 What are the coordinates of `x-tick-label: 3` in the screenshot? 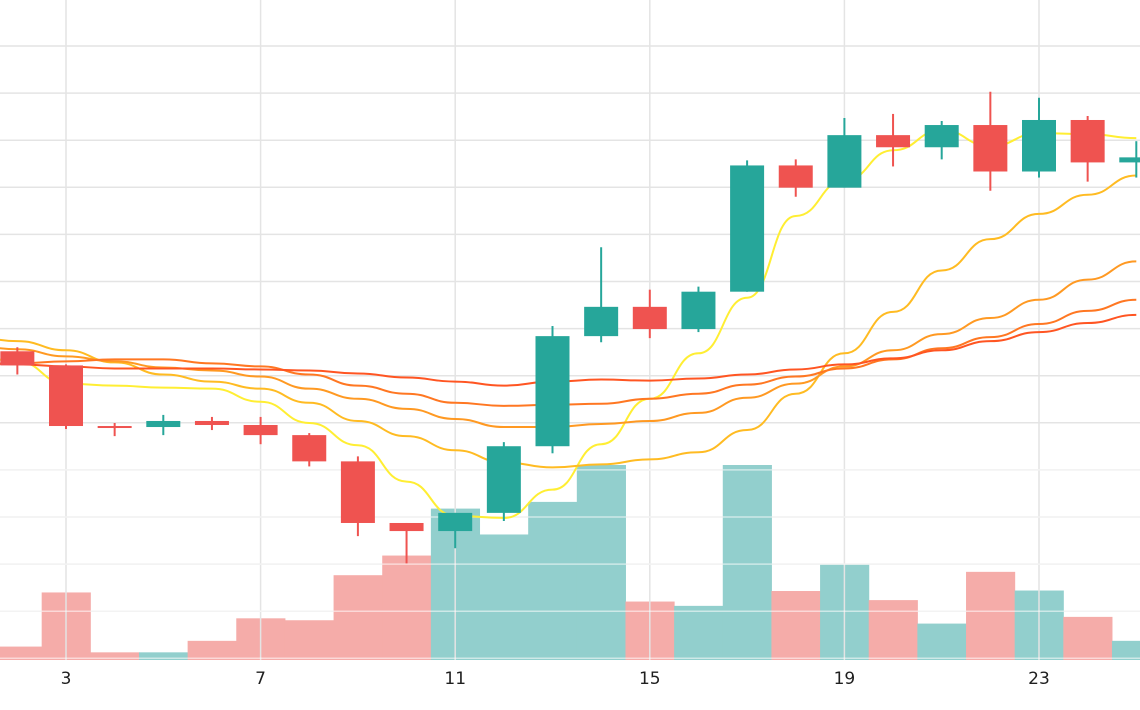 It's located at (66, 679).